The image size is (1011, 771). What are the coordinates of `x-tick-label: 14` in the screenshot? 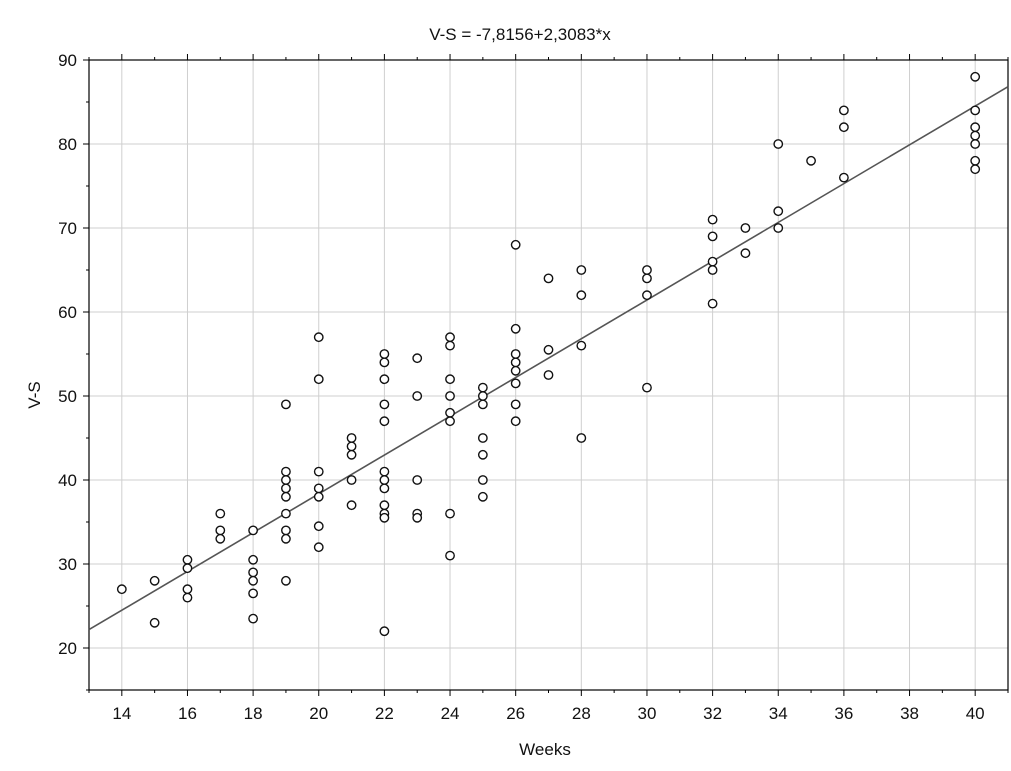 It's located at (121, 713).